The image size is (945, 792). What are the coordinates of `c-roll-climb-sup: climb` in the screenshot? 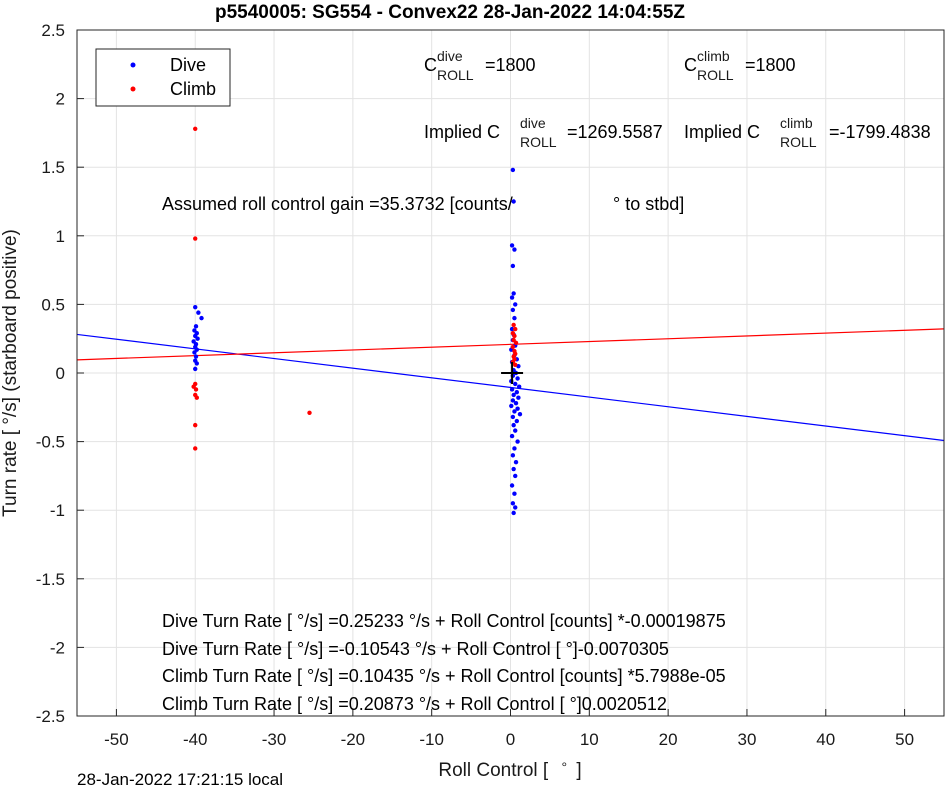 It's located at (713, 56).